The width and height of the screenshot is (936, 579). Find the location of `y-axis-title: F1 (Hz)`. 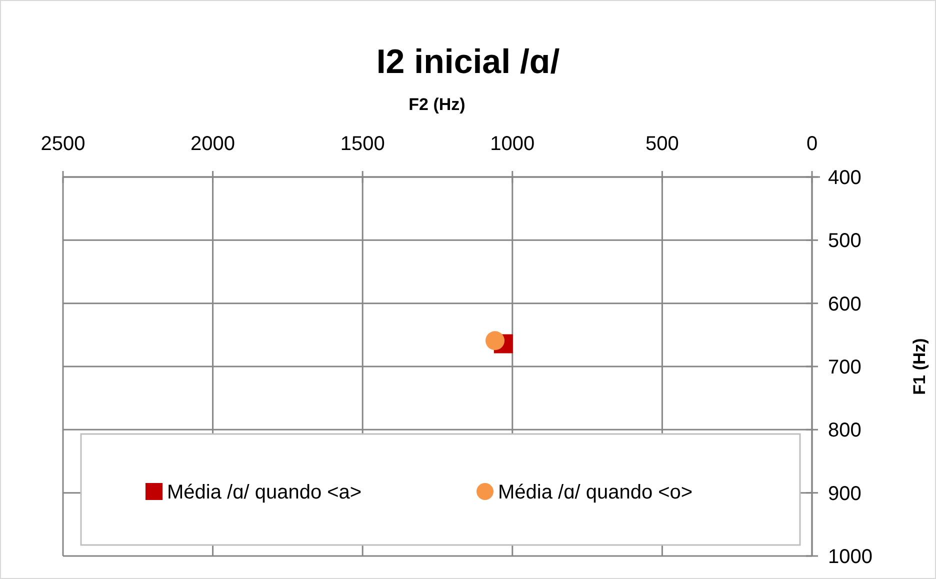

y-axis-title: F1 (Hz) is located at coordinates (919, 366).